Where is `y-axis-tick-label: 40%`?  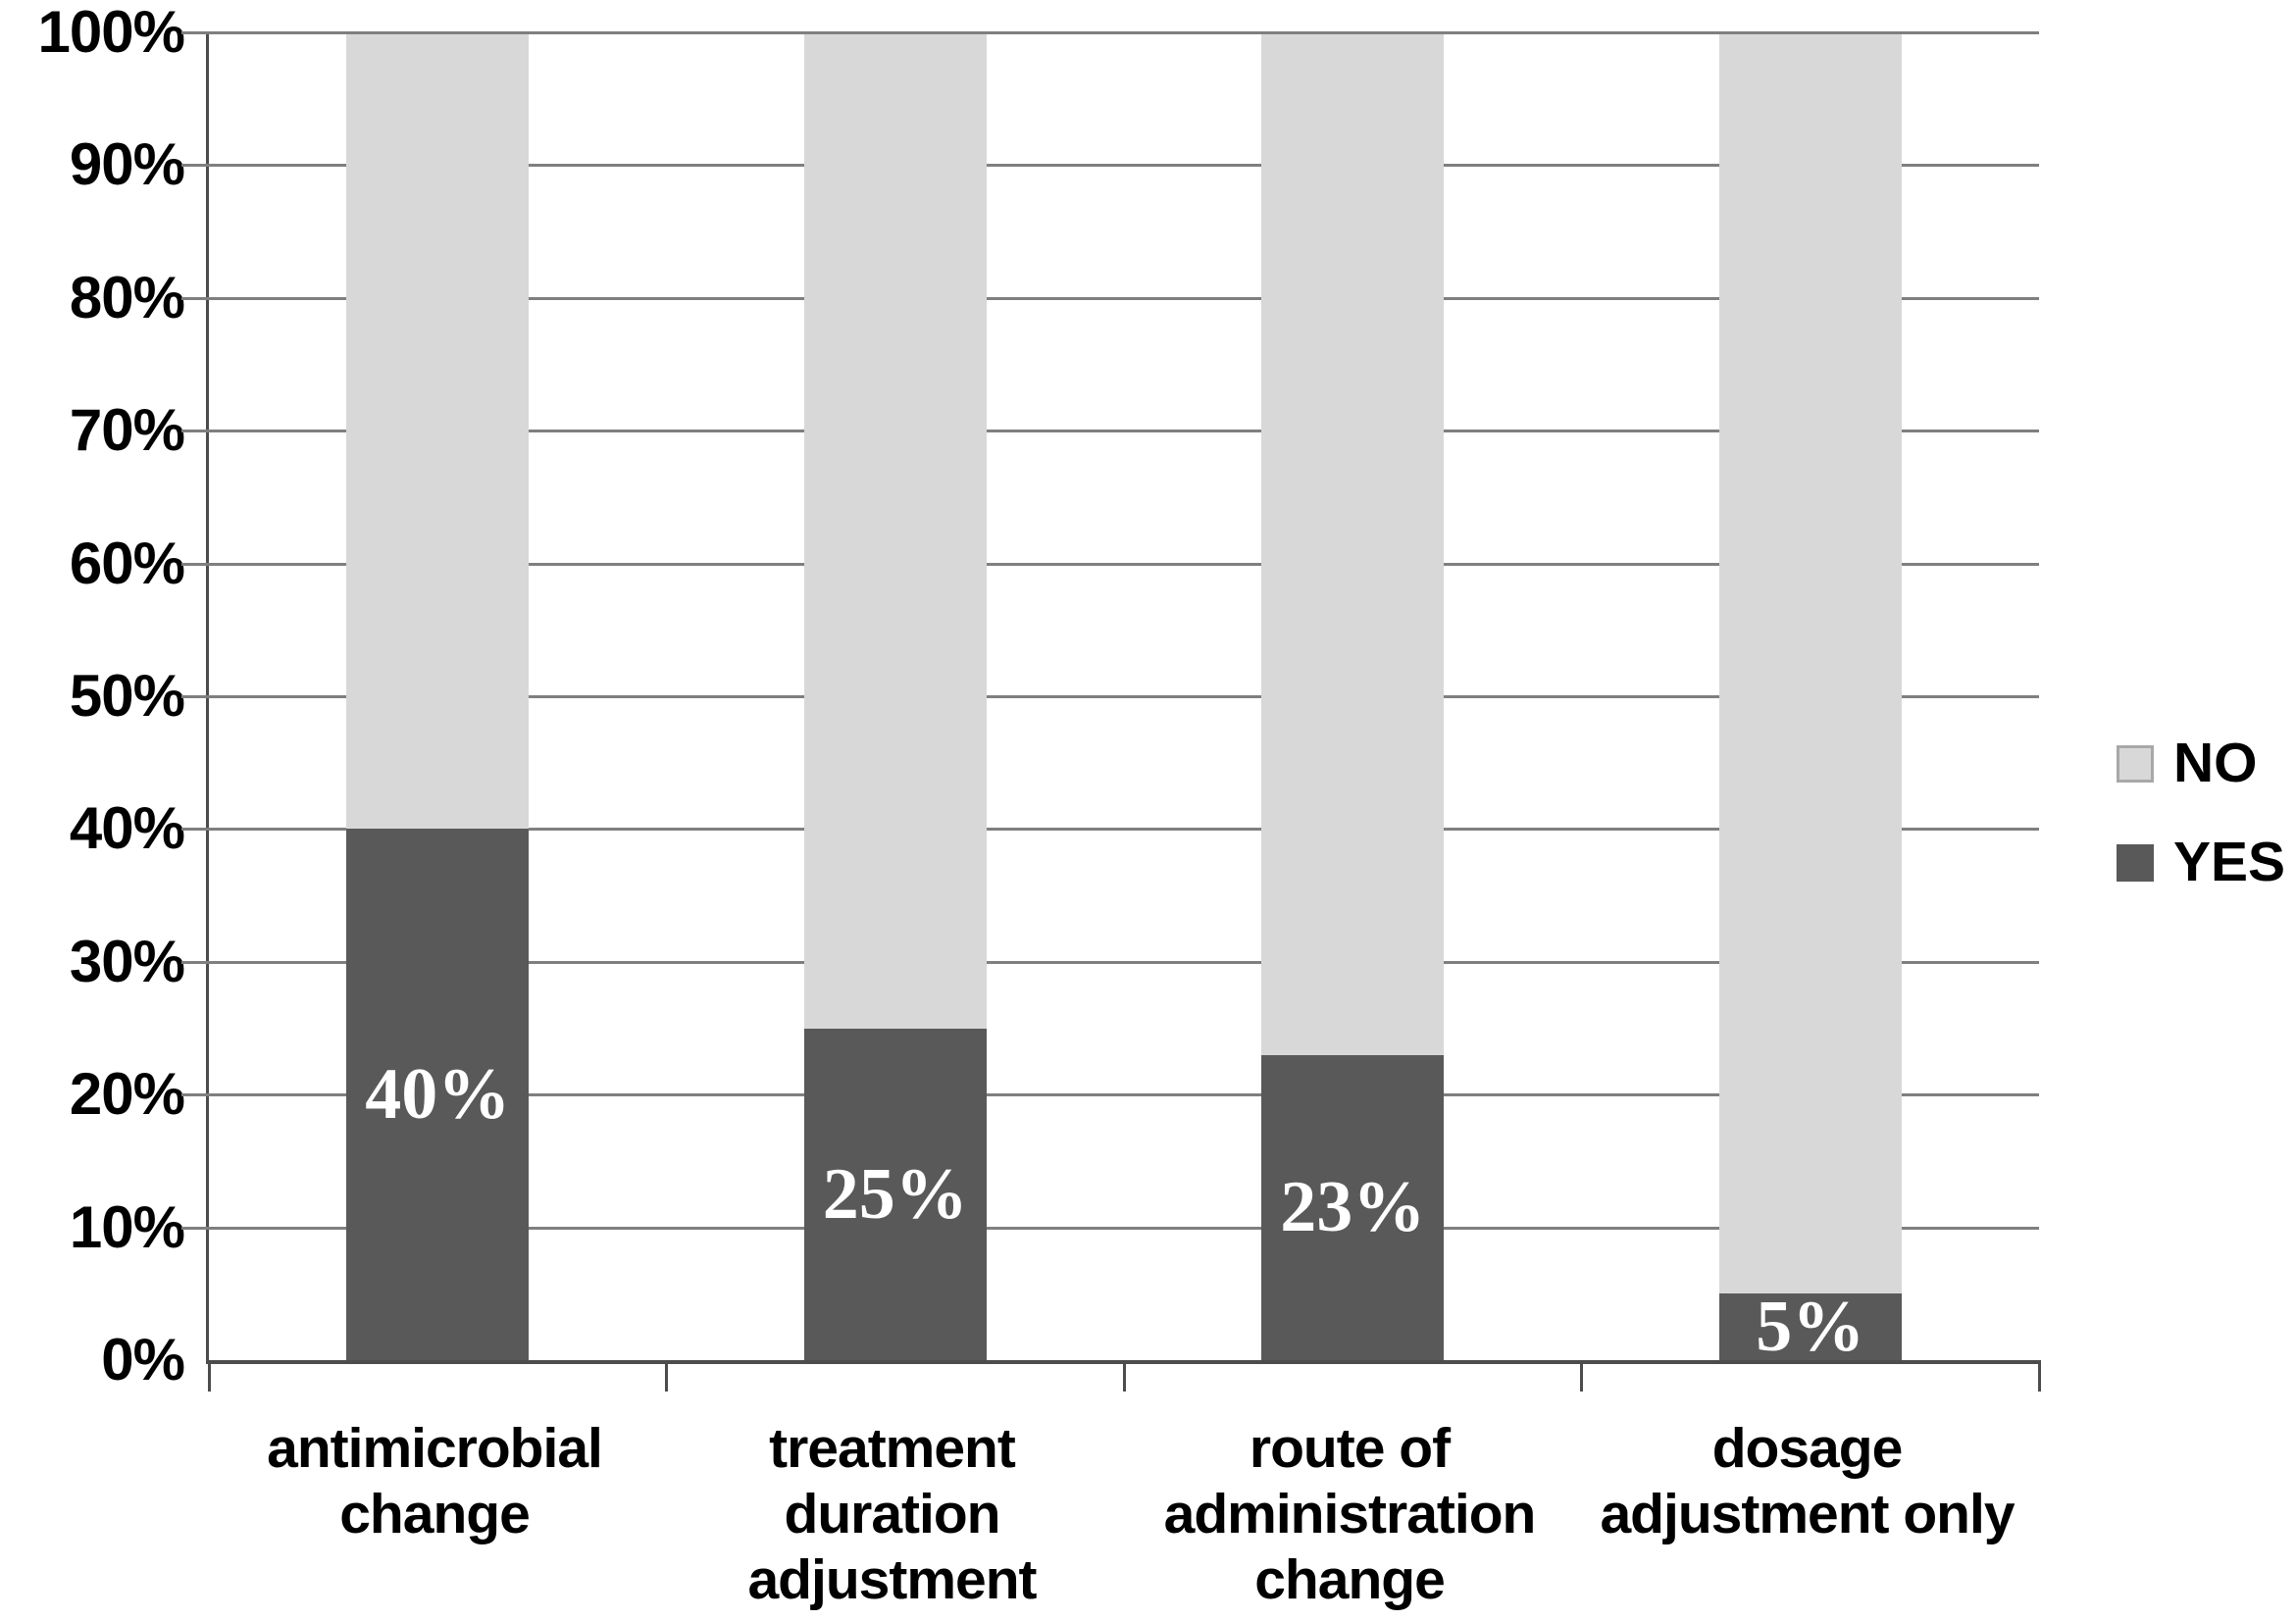
y-axis-tick-label: 40% is located at coordinates (127, 828).